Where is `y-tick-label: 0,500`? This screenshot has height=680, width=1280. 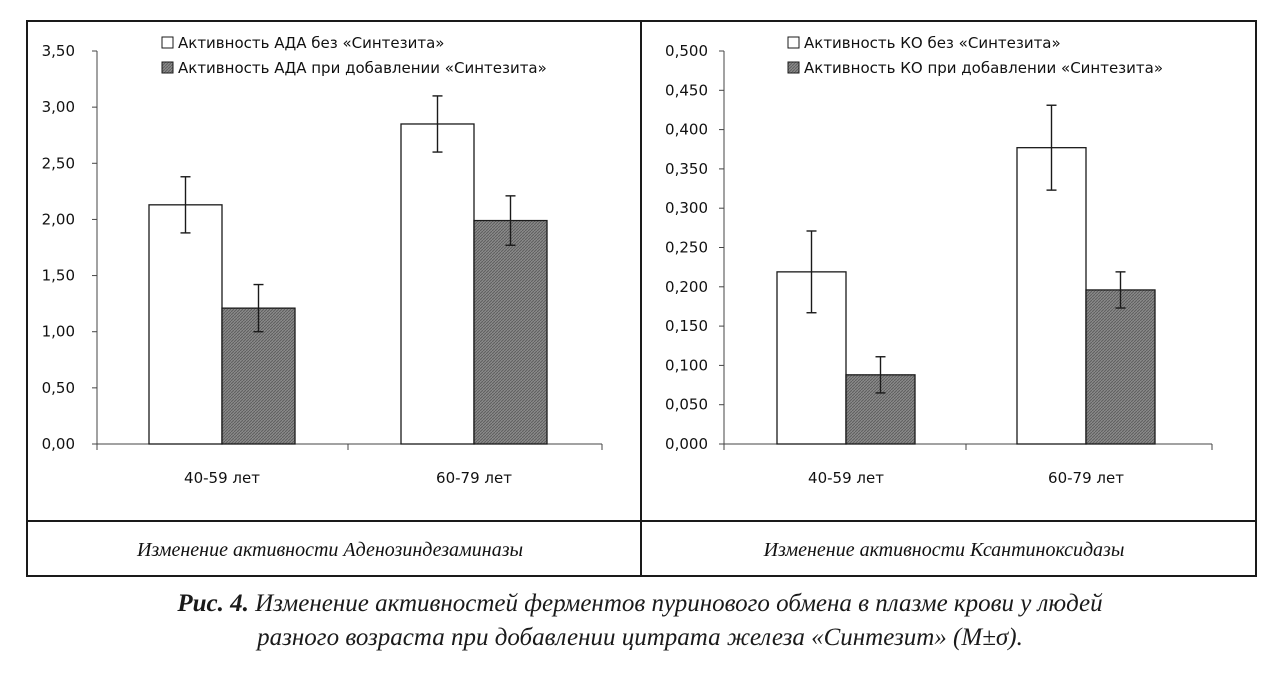
y-tick-label: 0,500 is located at coordinates (686, 51).